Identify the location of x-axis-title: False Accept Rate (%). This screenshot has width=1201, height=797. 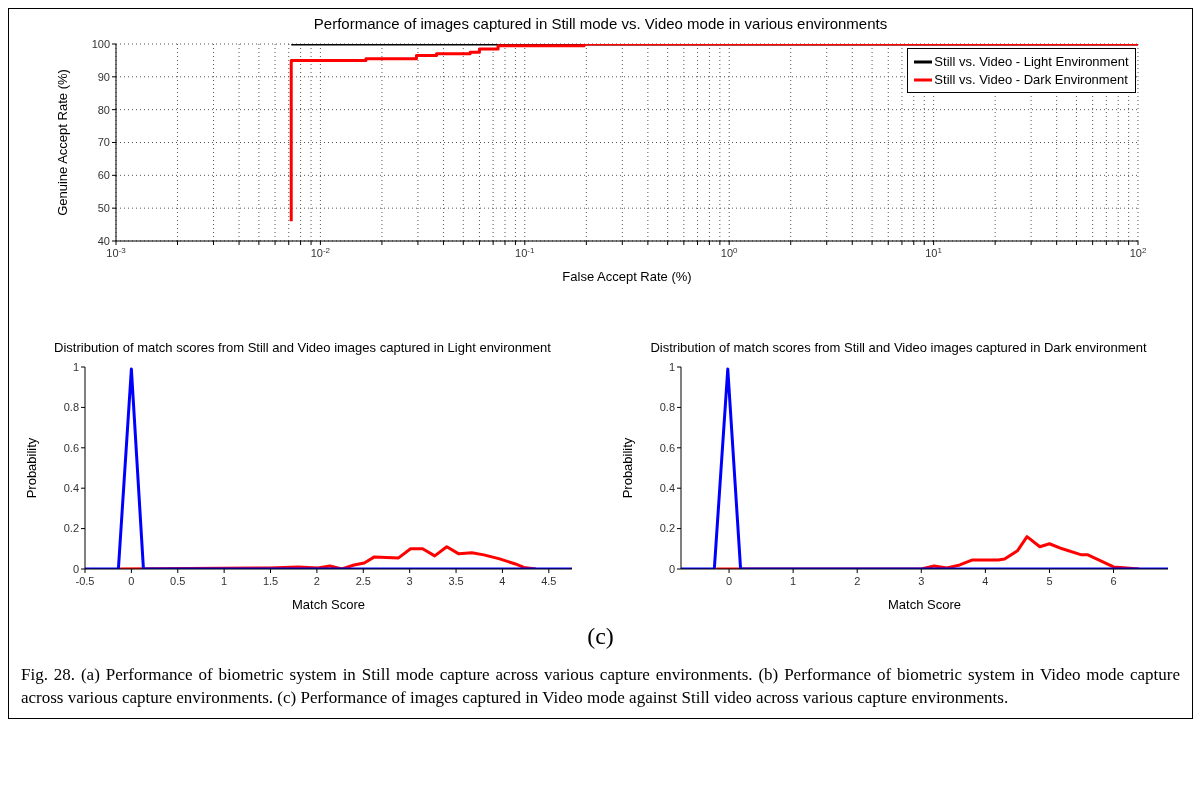
(626, 276).